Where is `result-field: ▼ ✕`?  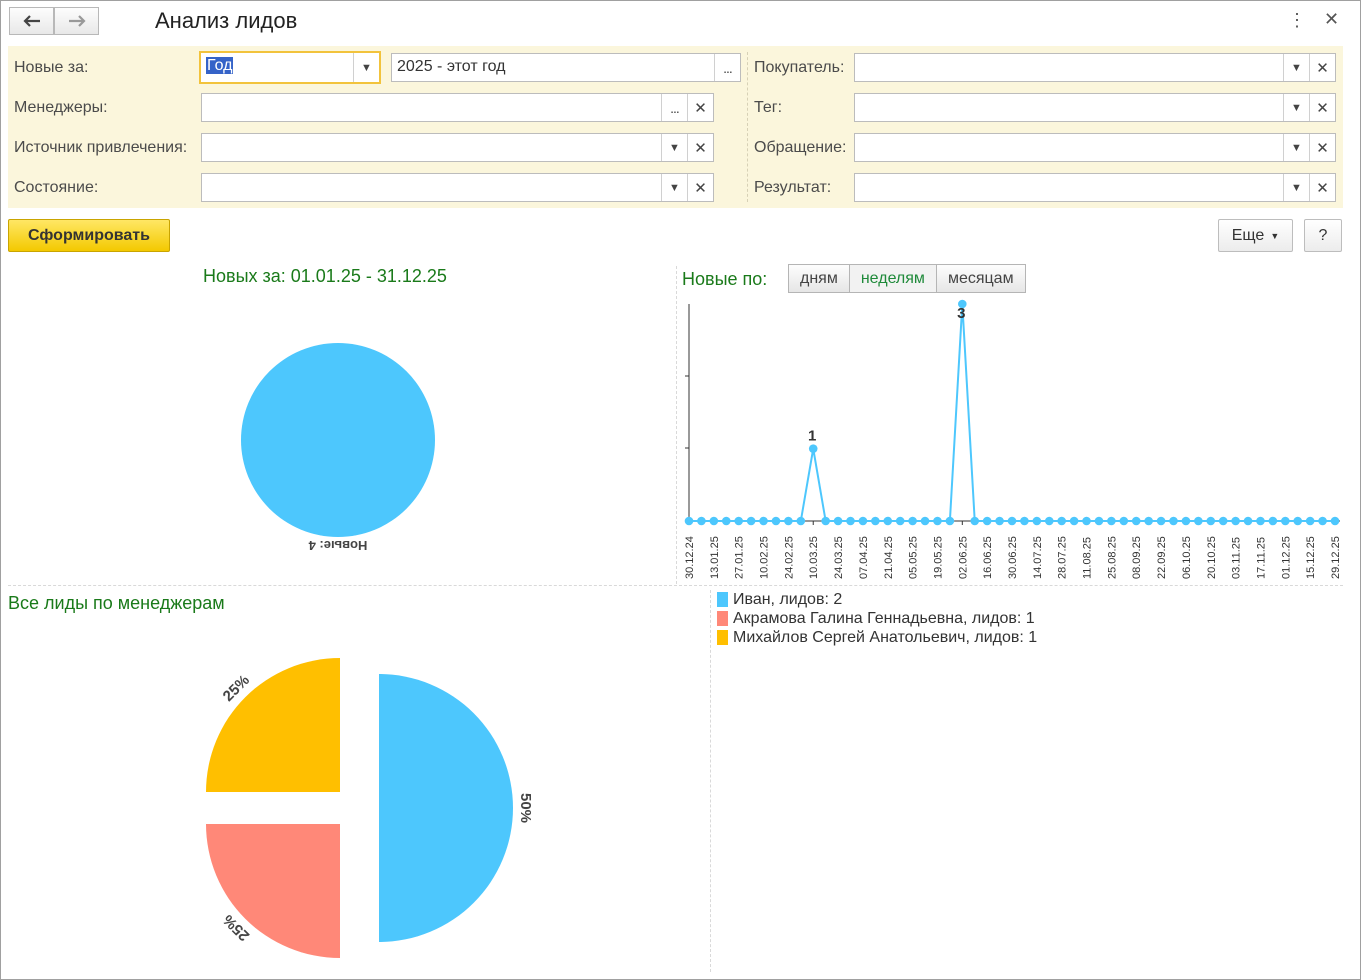 result-field: ▼ ✕ is located at coordinates (1095, 187).